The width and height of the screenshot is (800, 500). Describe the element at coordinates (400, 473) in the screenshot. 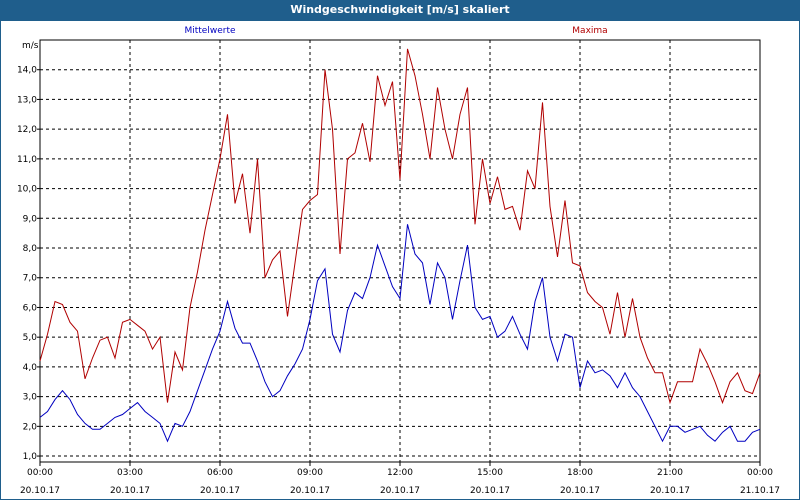

I see `x-tick-time: 12:00` at that location.